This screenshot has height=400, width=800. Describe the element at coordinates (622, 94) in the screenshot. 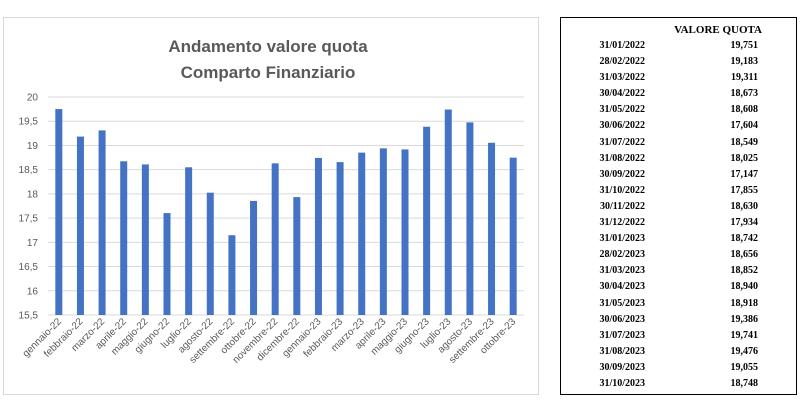

I see `table-cell-date: 30/04/2022` at that location.